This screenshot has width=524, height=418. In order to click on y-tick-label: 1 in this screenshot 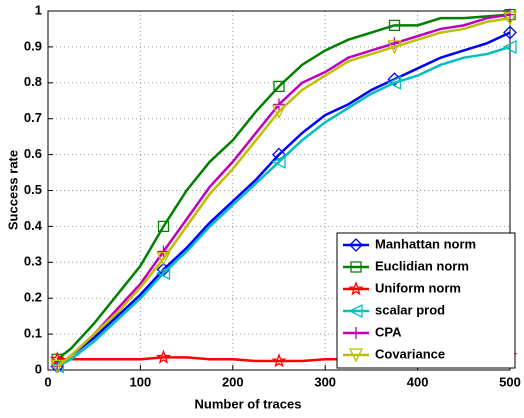, I will do `click(38, 9)`.